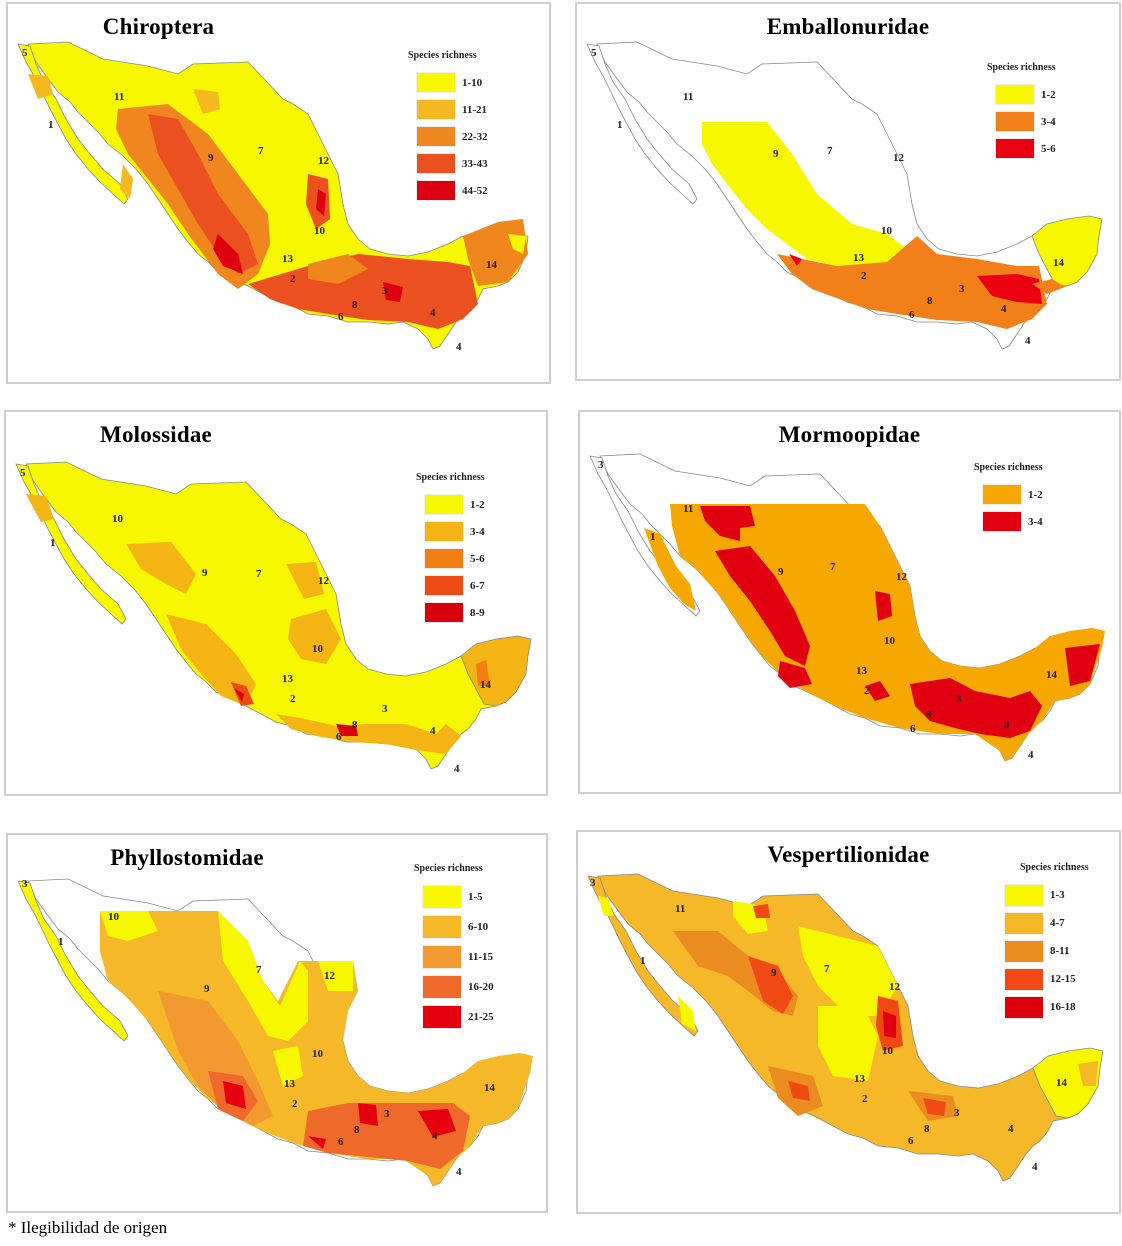  I want to click on legend-item: 5-6, so click(1021, 148).